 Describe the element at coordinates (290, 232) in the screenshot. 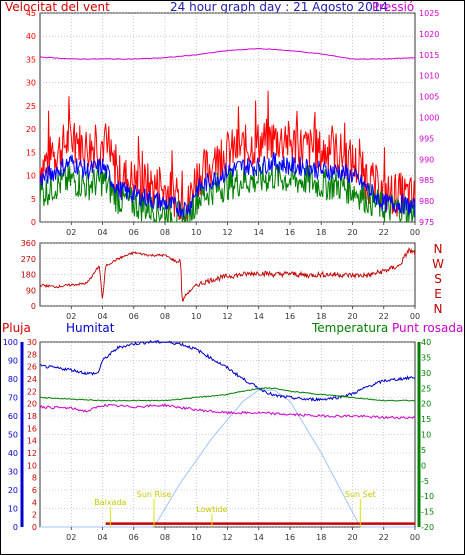

I see `xtick-label-p1-16: 16` at that location.